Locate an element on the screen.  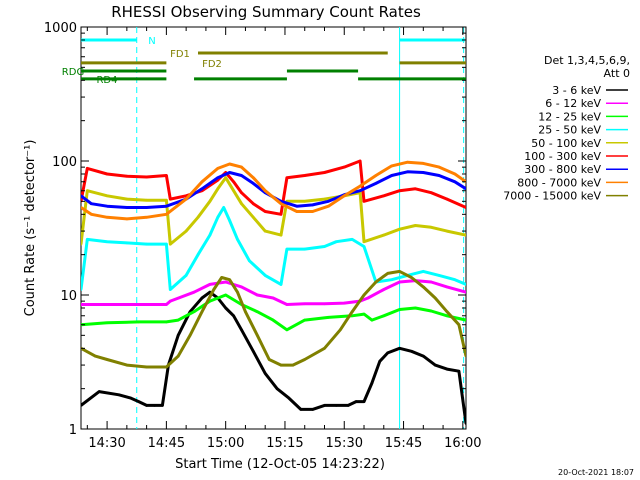
annotation-label-rdg: RDG is located at coordinates (73, 72).